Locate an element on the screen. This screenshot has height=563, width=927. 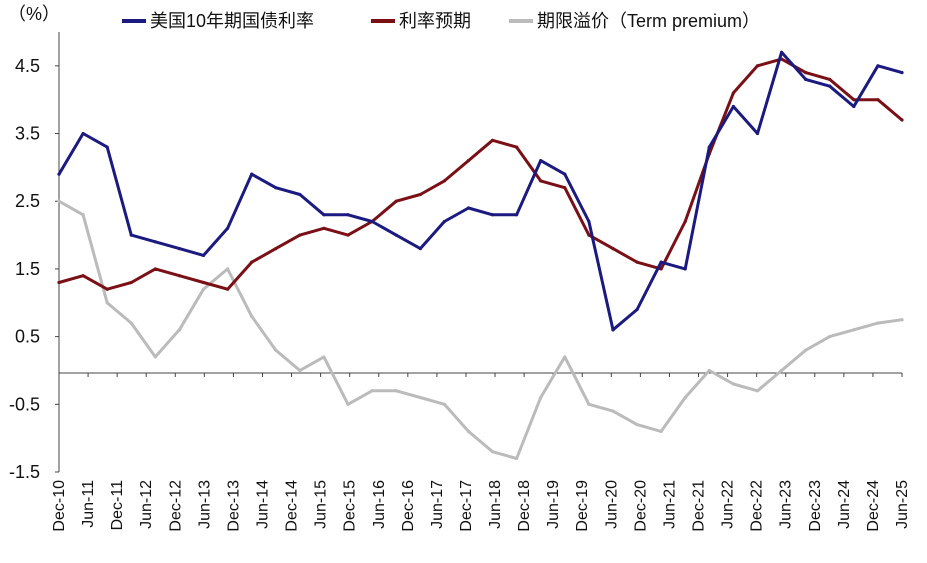
x-tick-label: Jun-16 is located at coordinates (379, 504).